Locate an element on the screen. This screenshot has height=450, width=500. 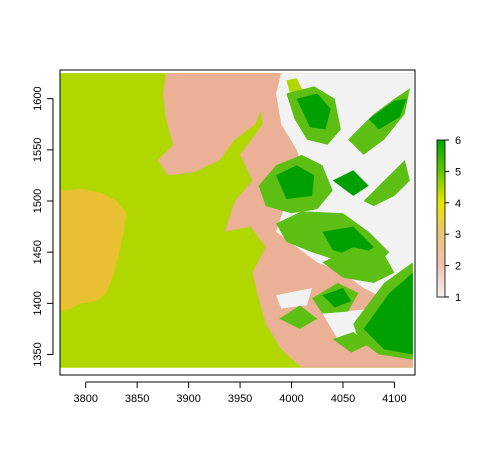
legend-tick-label: 1 is located at coordinates (458, 298).